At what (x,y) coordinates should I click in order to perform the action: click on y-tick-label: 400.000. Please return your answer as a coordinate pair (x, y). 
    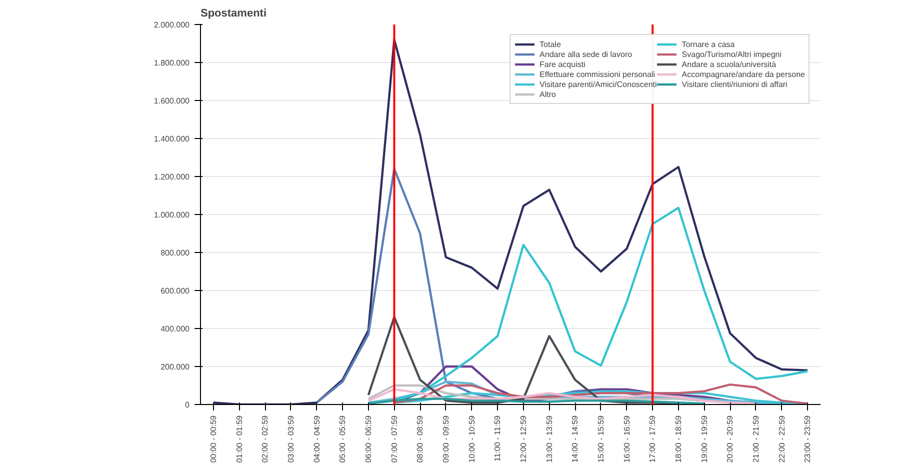
    Looking at the image, I should click on (175, 329).